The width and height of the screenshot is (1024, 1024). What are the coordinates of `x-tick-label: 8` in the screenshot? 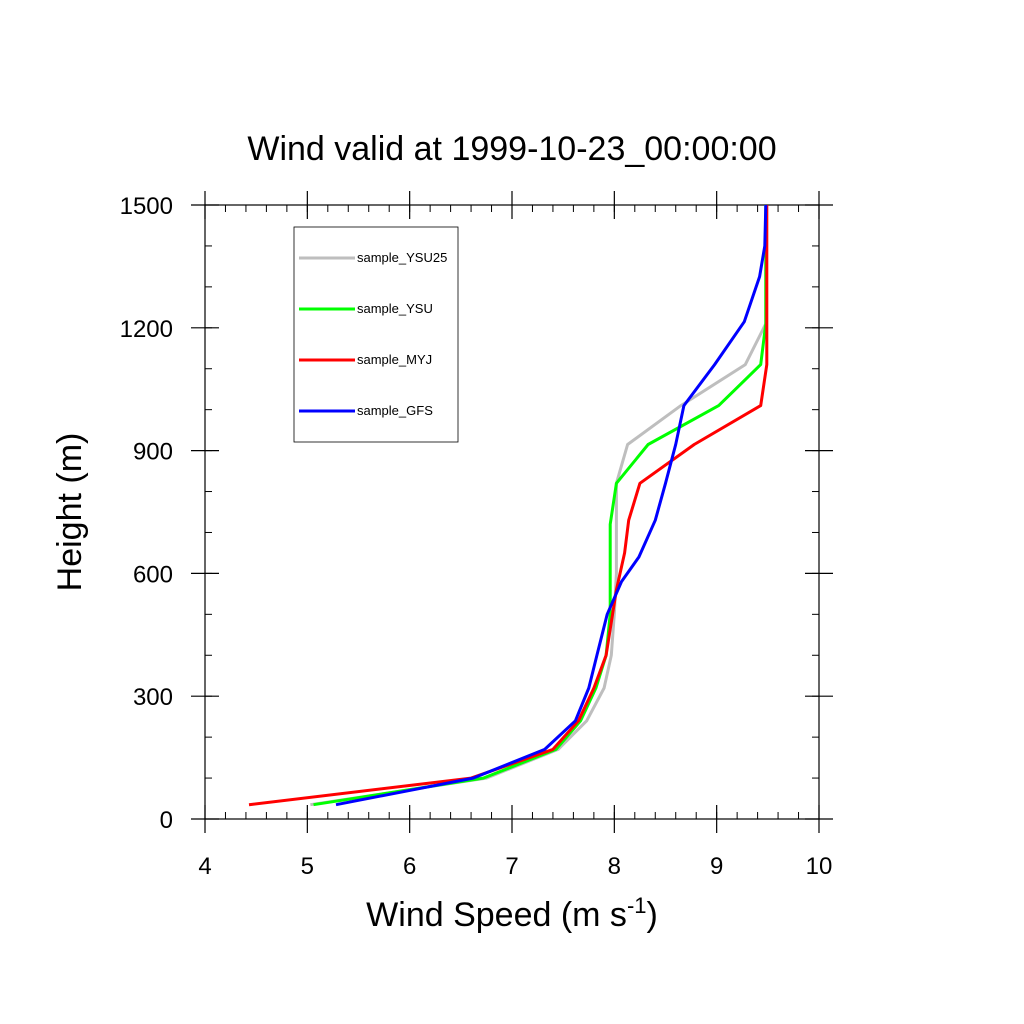 It's located at (614, 866).